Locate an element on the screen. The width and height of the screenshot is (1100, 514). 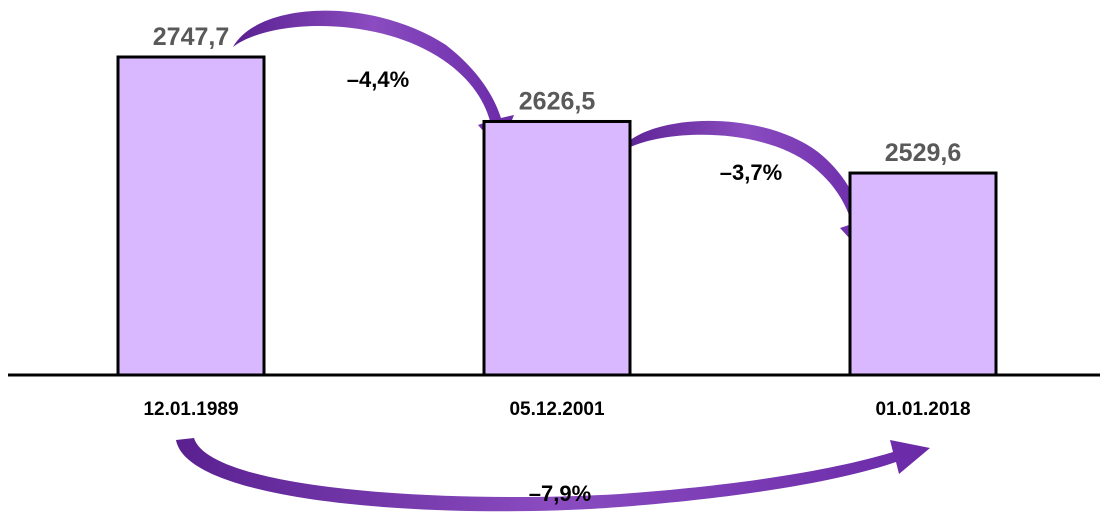
value-label-0: 2747,7 is located at coordinates (191, 37).